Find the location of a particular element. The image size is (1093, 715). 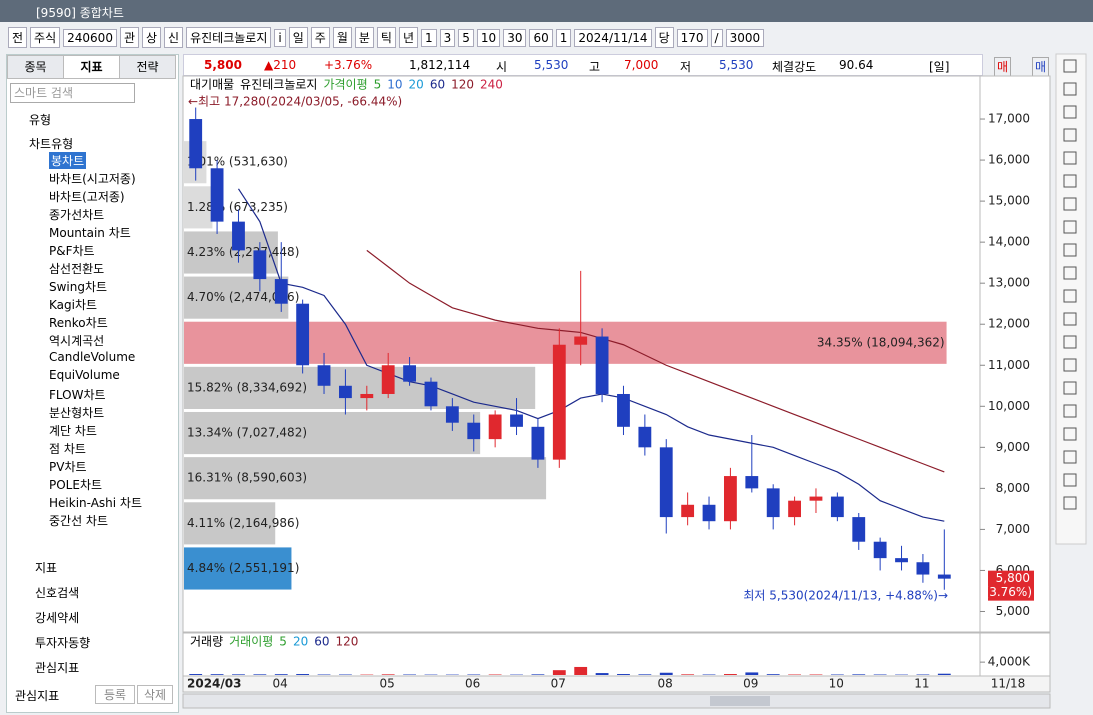

chart-type-option: 종가선차트 is located at coordinates (77, 215).